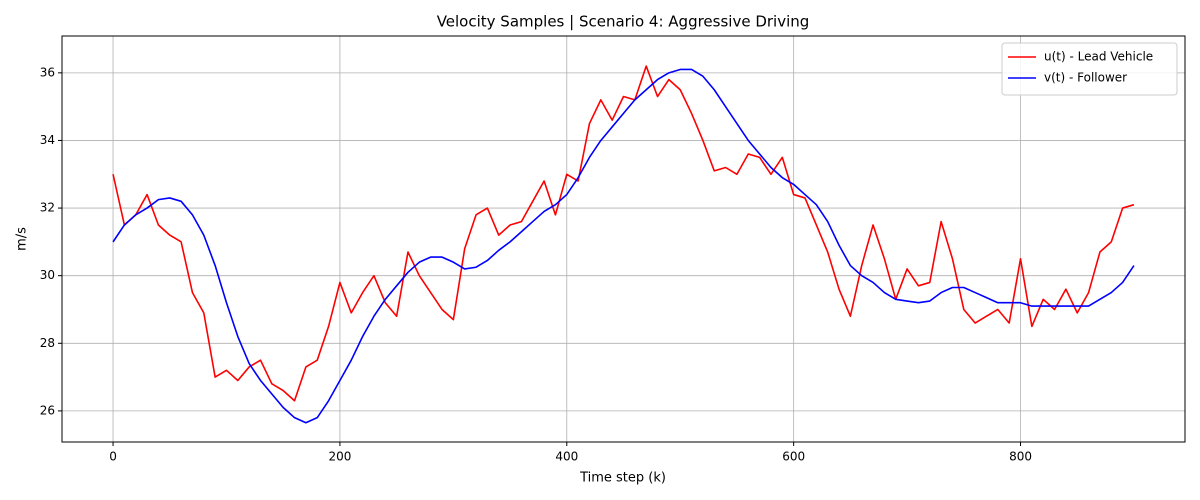  What do you see at coordinates (1089, 69) in the screenshot?
I see `legend-box` at bounding box center [1089, 69].